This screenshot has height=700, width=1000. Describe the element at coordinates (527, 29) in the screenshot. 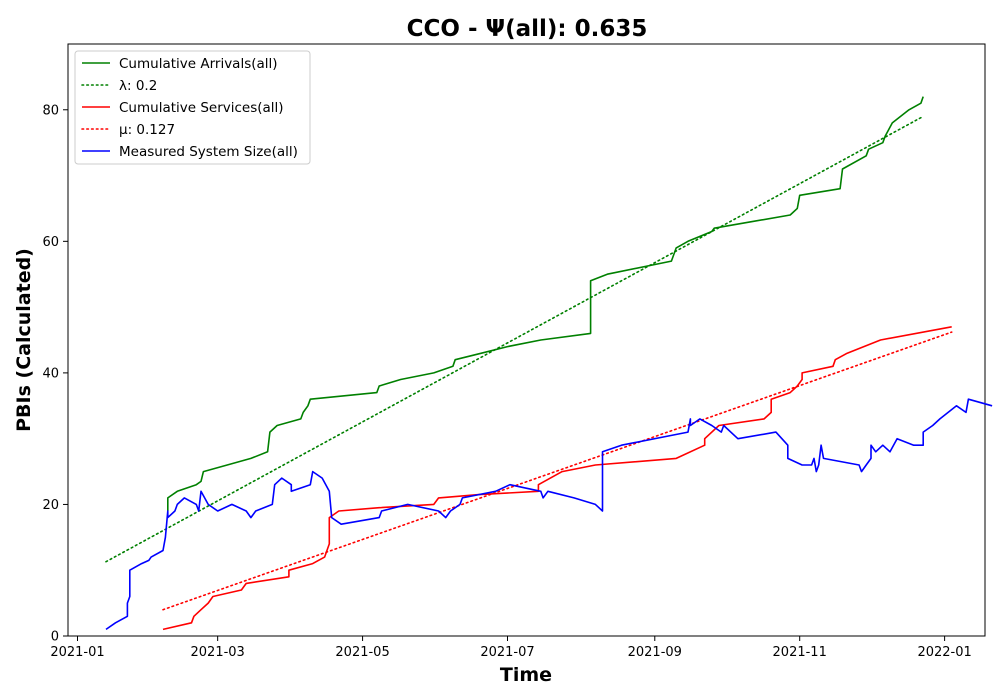

I see `chart-title: CCO - Ψ(all): 0.635` at that location.